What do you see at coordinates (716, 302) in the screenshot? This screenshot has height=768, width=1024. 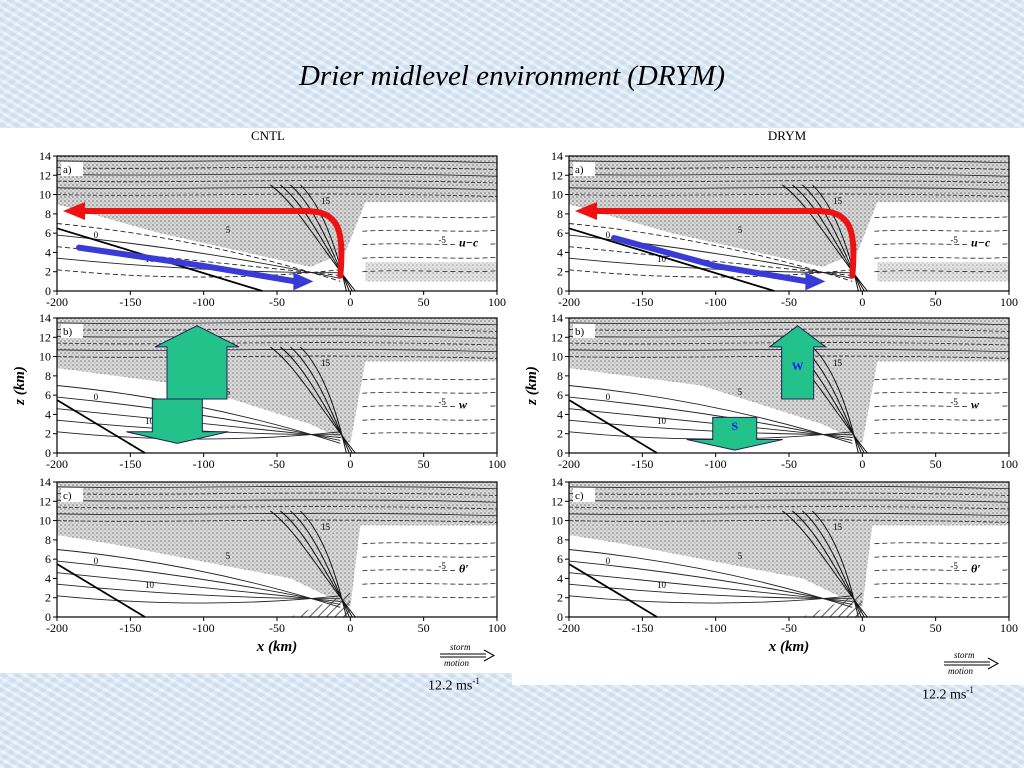 I see `x-tick-label: -100` at bounding box center [716, 302].